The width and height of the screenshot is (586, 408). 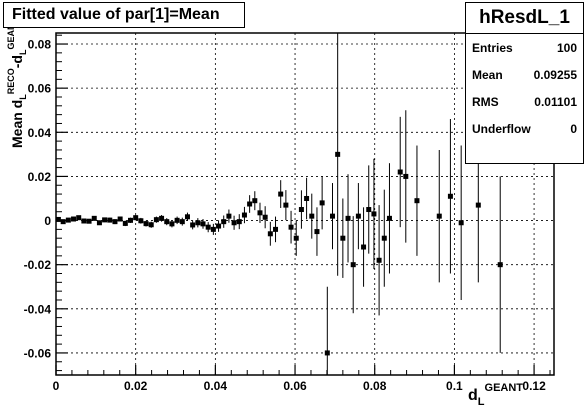 What do you see at coordinates (534, 386) in the screenshot?
I see `x-tick-label: 0.12` at bounding box center [534, 386].